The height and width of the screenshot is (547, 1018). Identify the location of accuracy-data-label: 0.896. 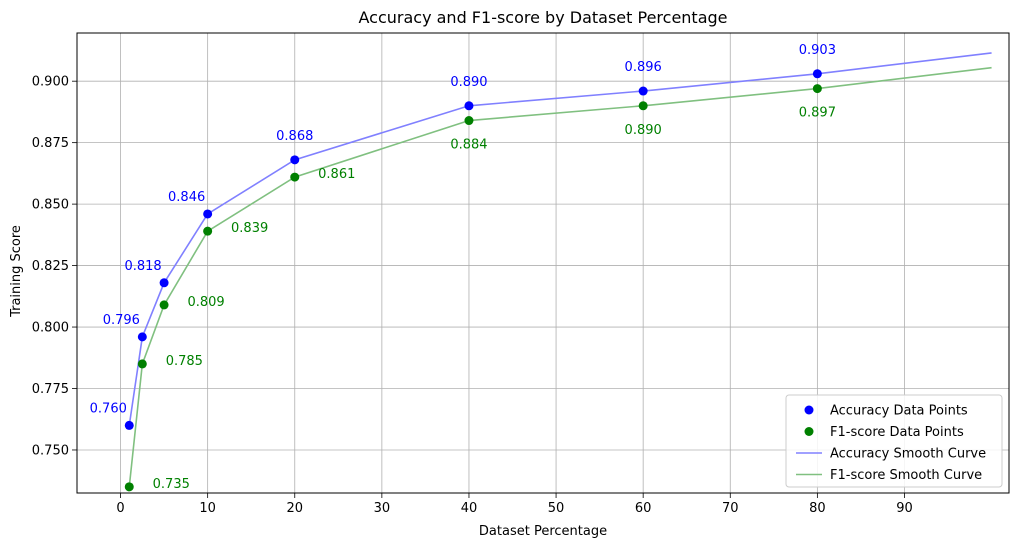
(643, 67).